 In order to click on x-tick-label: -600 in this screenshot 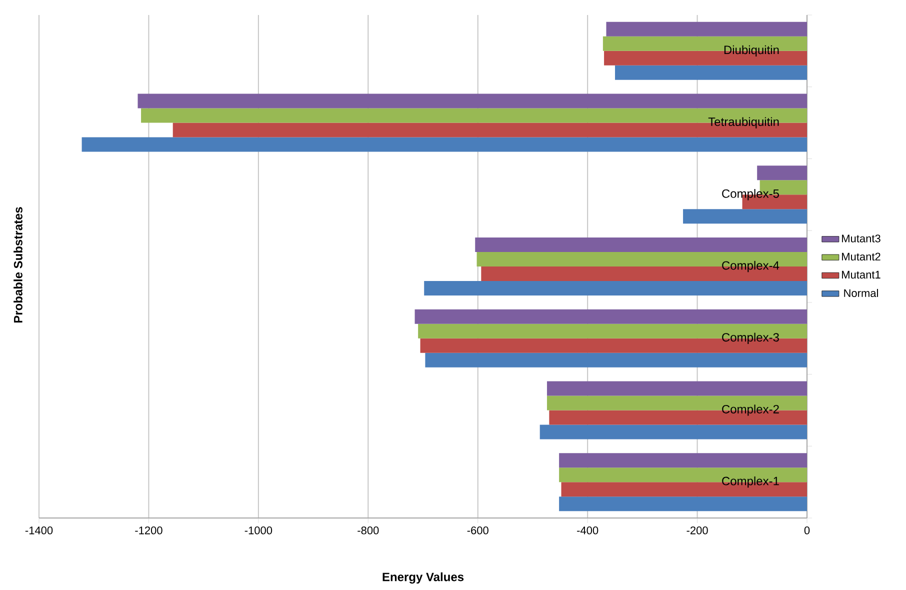, I will do `click(477, 530)`.